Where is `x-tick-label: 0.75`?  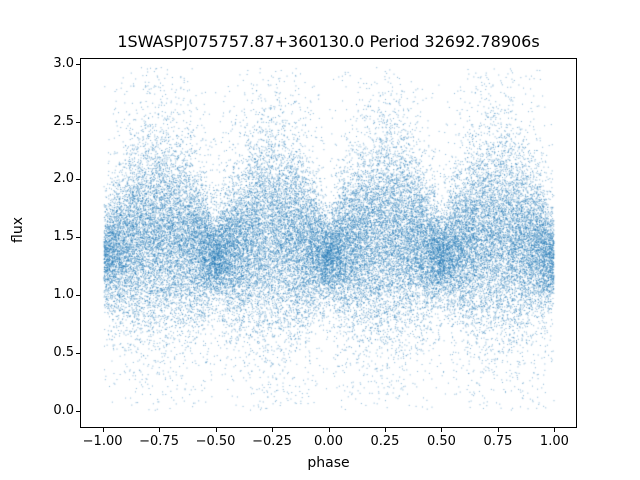 x-tick-label: 0.75 is located at coordinates (498, 441).